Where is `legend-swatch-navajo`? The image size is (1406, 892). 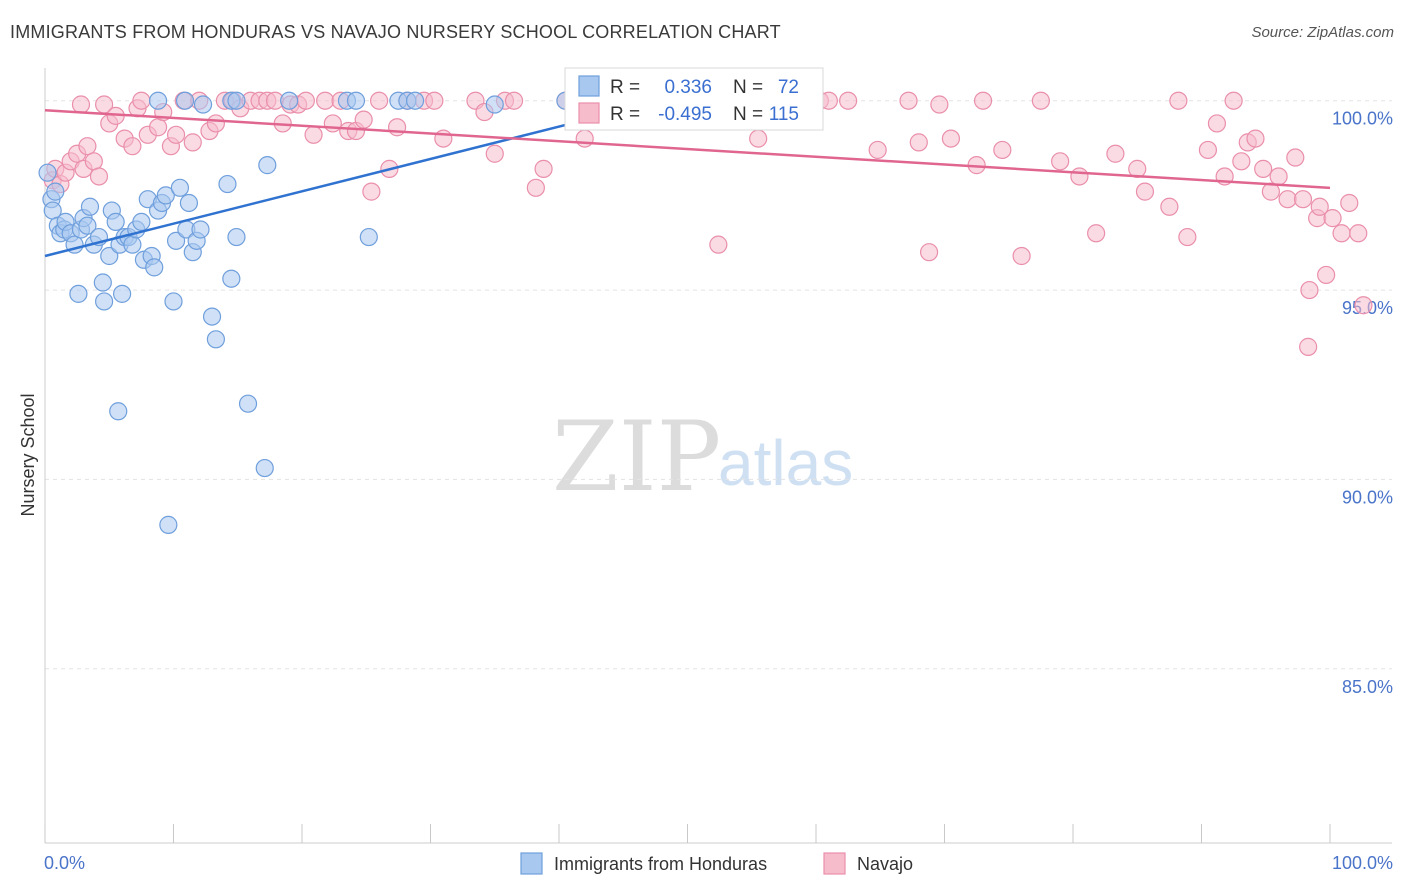
legend-swatch-navajo is located at coordinates (834, 863).